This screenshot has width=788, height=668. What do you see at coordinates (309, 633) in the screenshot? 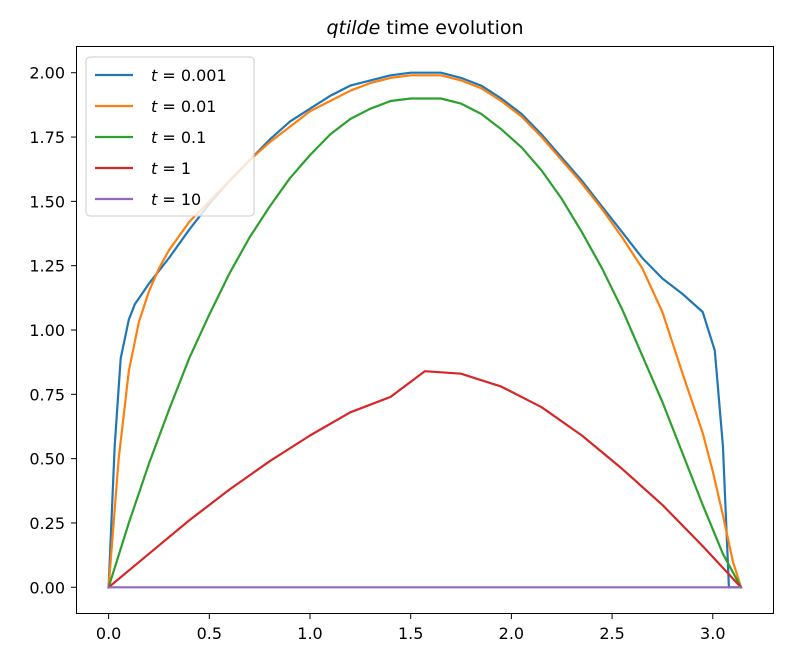
I see `x-tick-label-2: 1.0` at bounding box center [309, 633].